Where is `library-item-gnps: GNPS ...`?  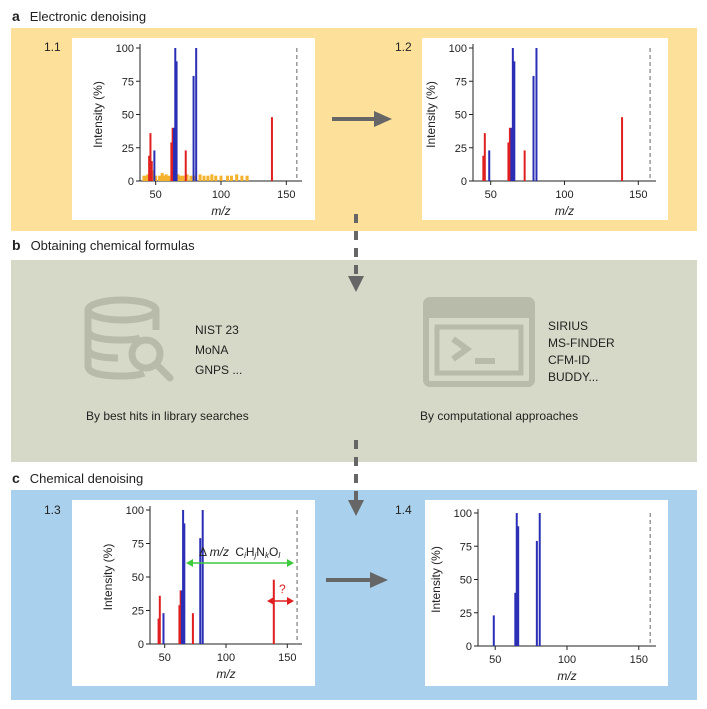
library-item-gnps: GNPS ... is located at coordinates (219, 370).